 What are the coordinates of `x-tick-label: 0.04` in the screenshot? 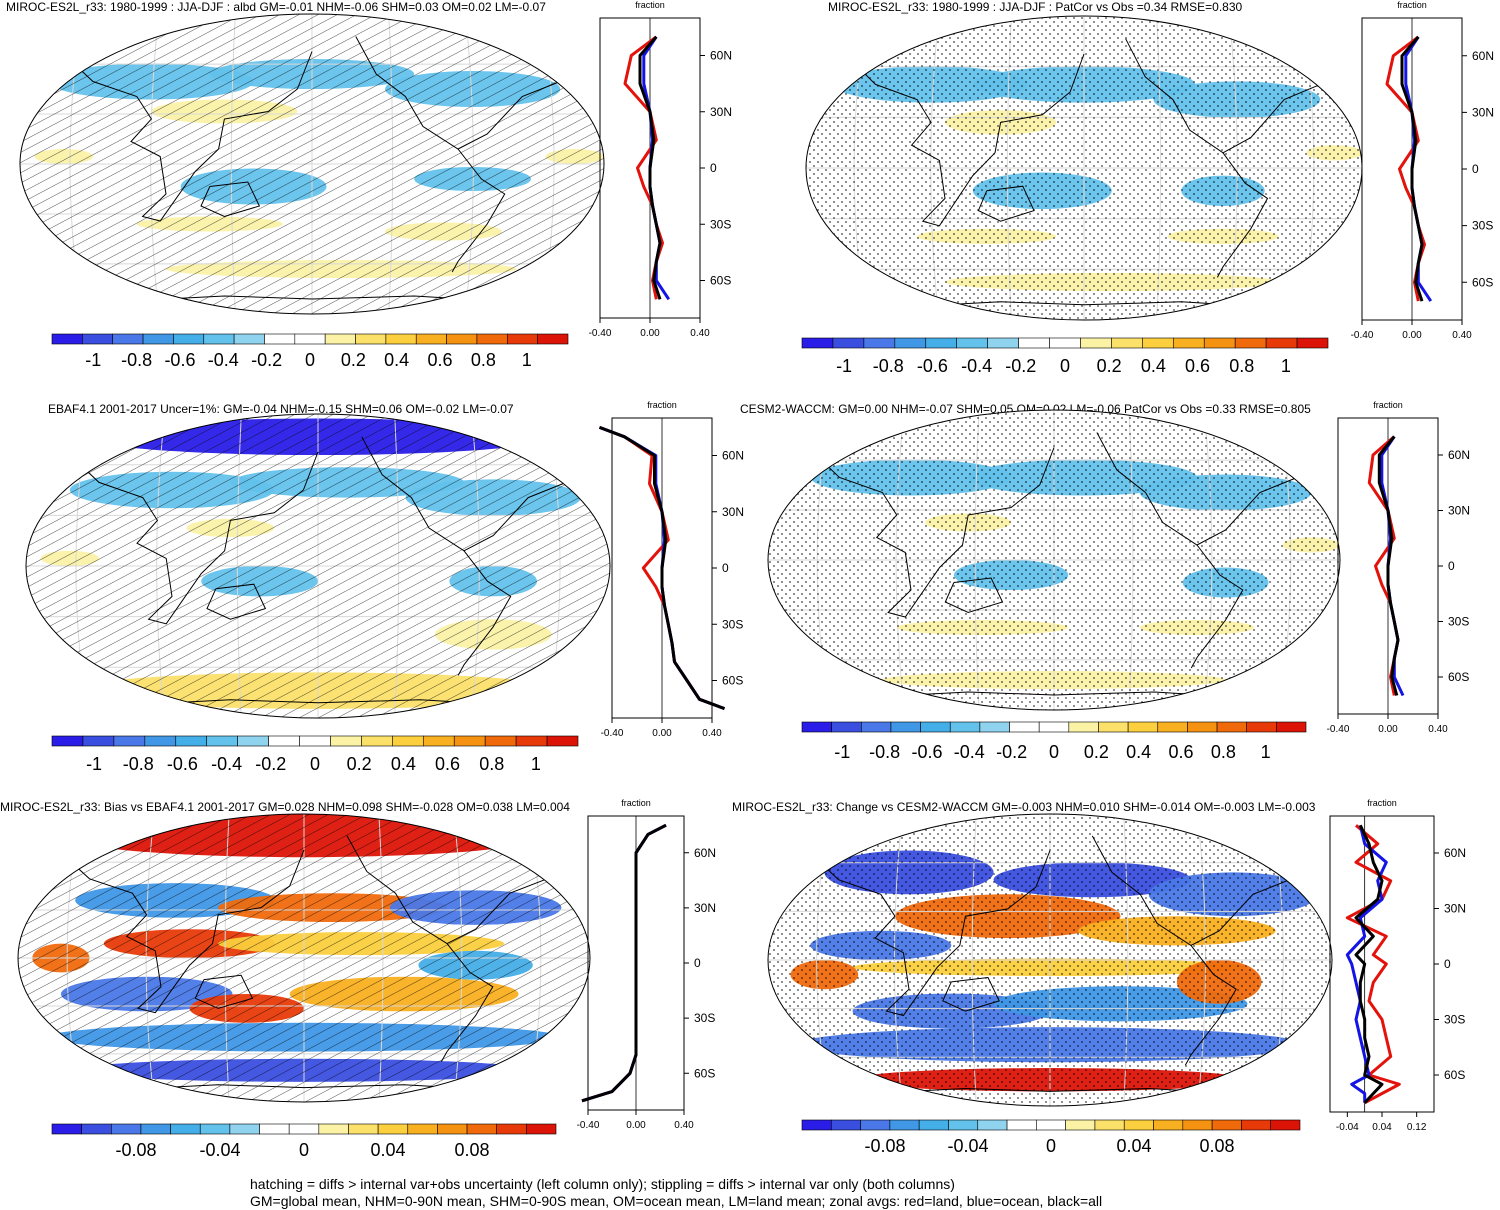 It's located at (1382, 1127).